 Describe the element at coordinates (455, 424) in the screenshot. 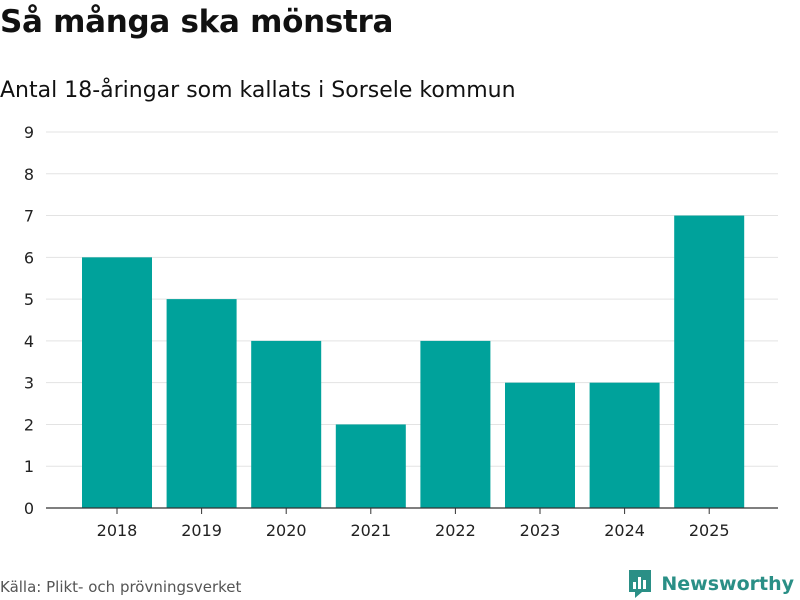

I see `bar-2022` at that location.